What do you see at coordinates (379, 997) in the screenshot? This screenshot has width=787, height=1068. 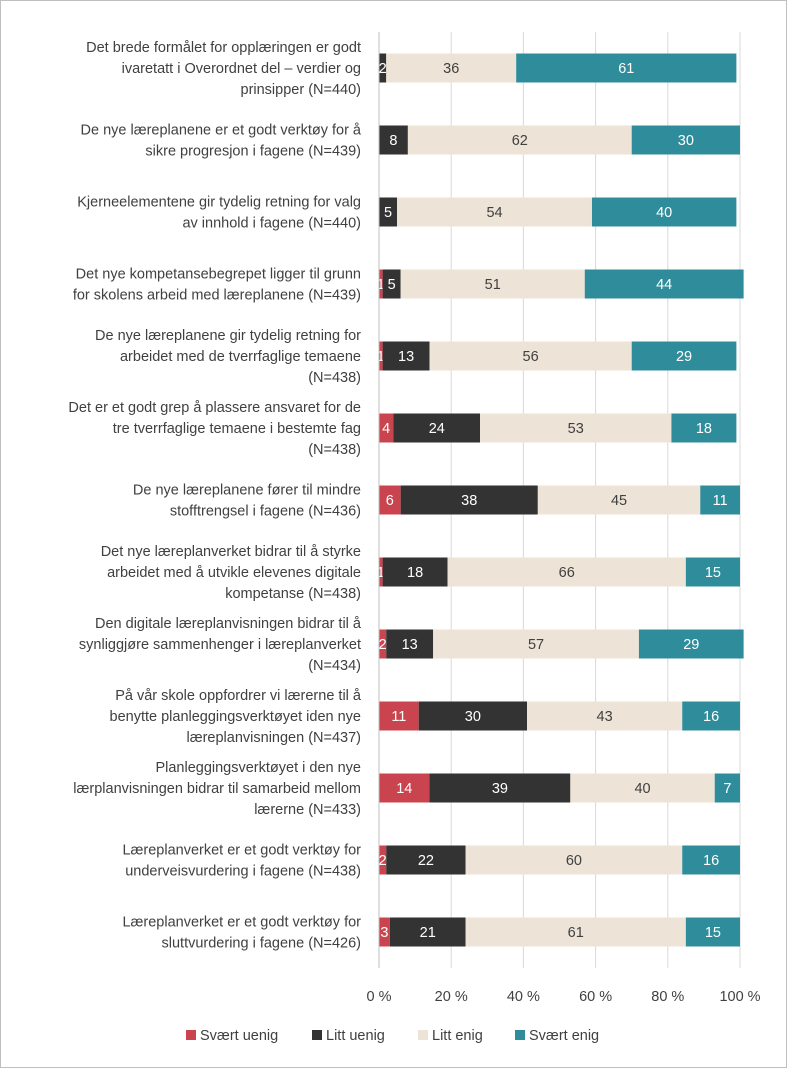 I see `x-tick-label: 0 %` at bounding box center [379, 997].